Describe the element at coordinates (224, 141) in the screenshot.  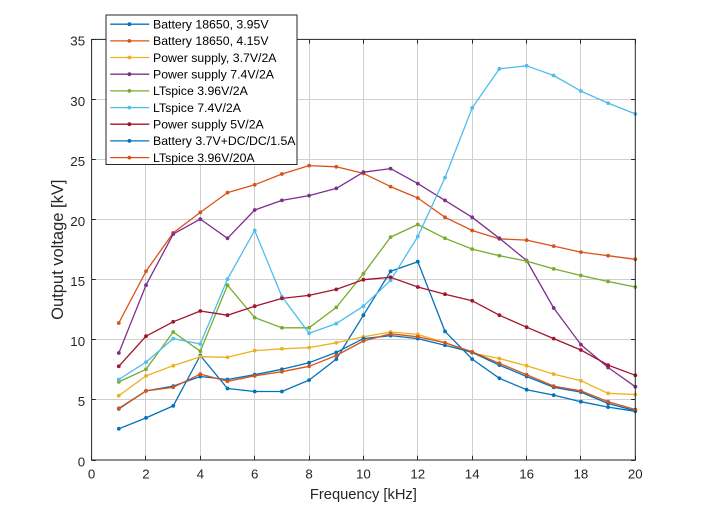
I see `svg-text: Battery 3.7V+DC/DC/1.5A` at that location.